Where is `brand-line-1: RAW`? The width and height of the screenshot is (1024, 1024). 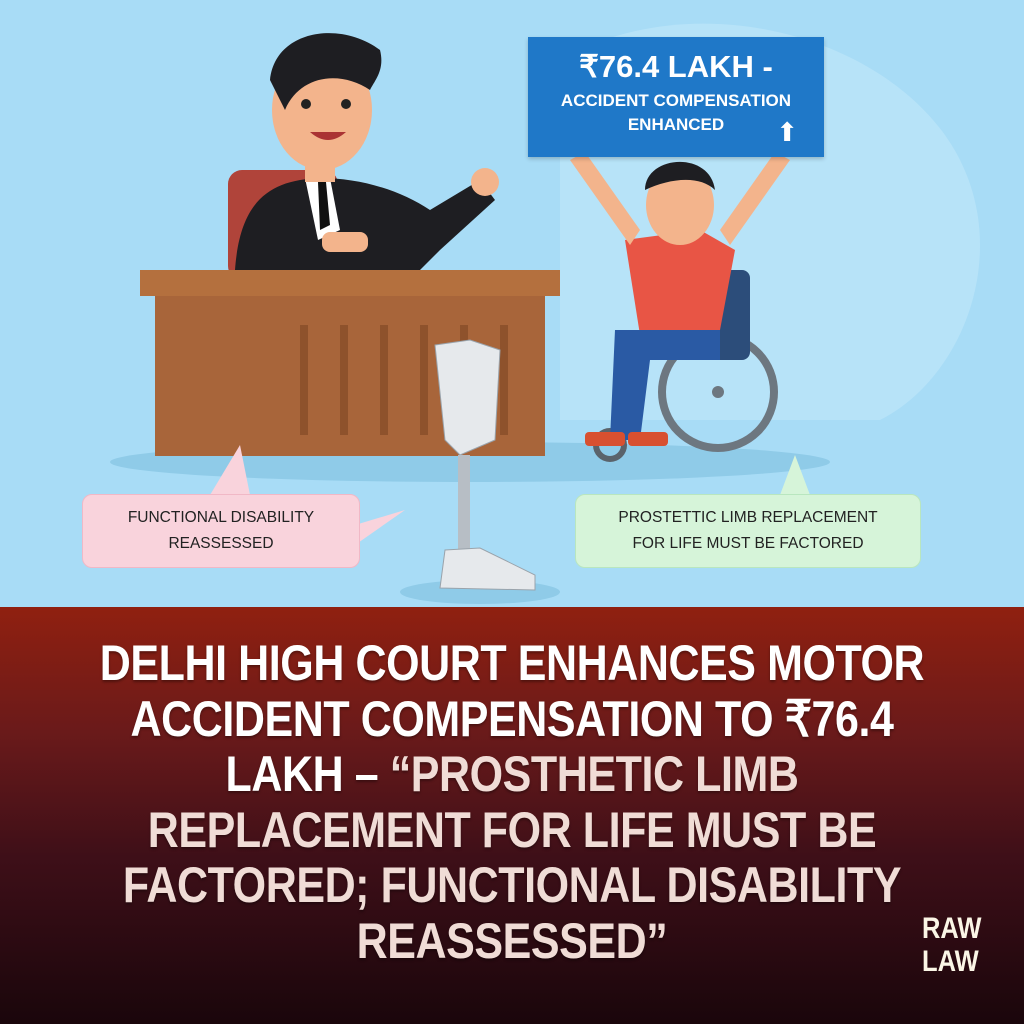
brand-line-1: RAW is located at coordinates (952, 928).